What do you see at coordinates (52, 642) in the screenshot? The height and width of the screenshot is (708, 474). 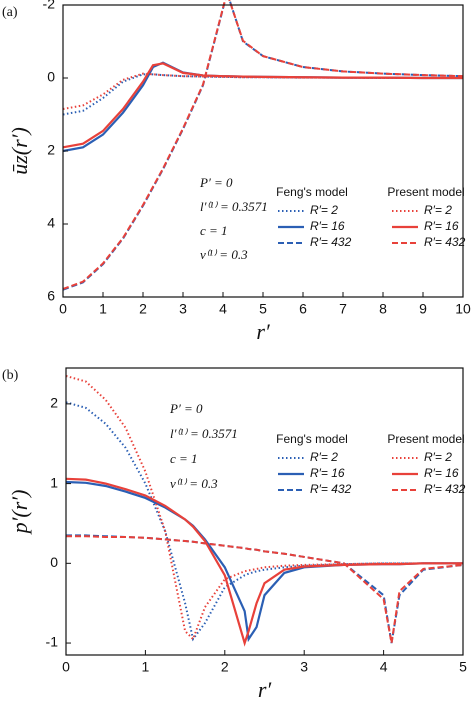 I see `y-tick-label: -1` at bounding box center [52, 642].